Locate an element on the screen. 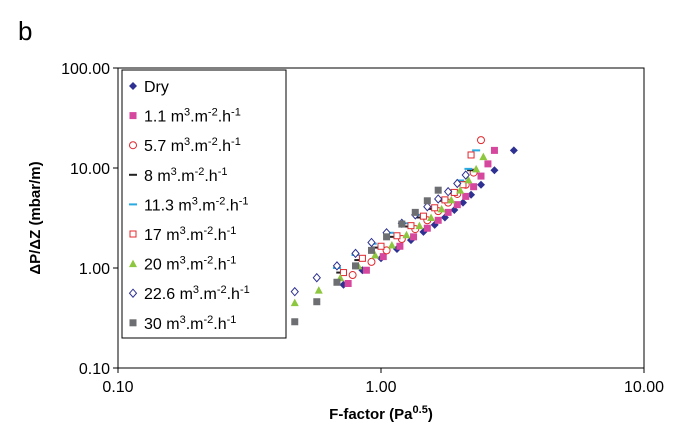  legend-entry: 20 m3.m-2.h-1 is located at coordinates (190, 264).